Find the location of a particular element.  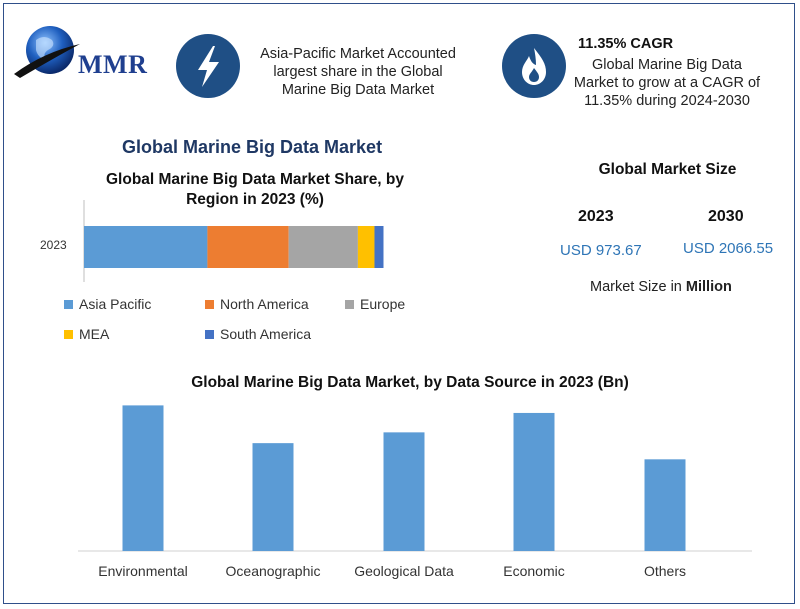

legend-mea: MEA is located at coordinates (86, 334).